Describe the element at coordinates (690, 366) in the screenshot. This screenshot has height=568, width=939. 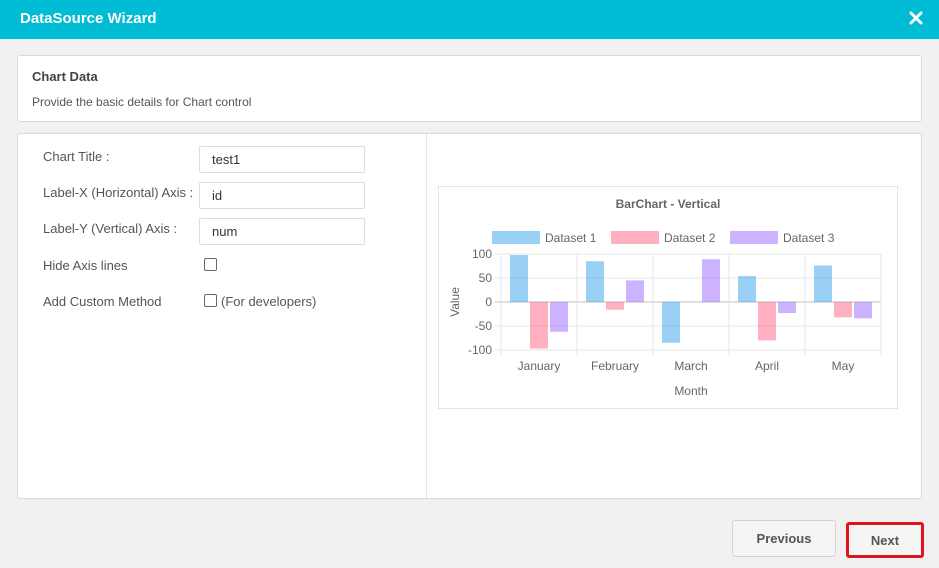
I see `x-tick-label: March` at that location.